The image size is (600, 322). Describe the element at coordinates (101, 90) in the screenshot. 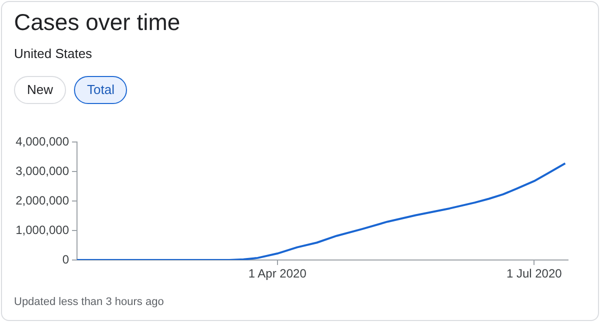

I see `text: Total` at that location.